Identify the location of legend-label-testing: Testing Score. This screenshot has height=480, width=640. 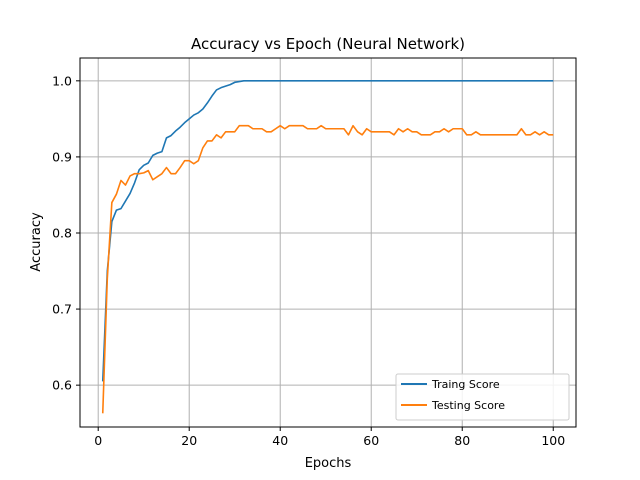
(468, 405).